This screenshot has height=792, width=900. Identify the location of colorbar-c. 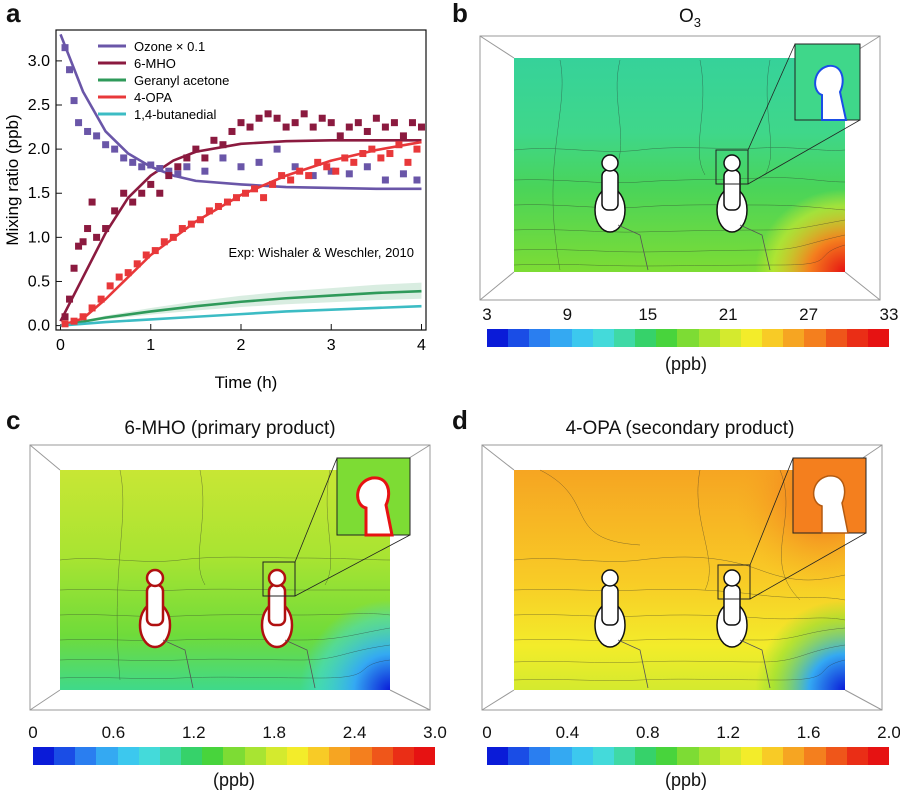
(234, 756).